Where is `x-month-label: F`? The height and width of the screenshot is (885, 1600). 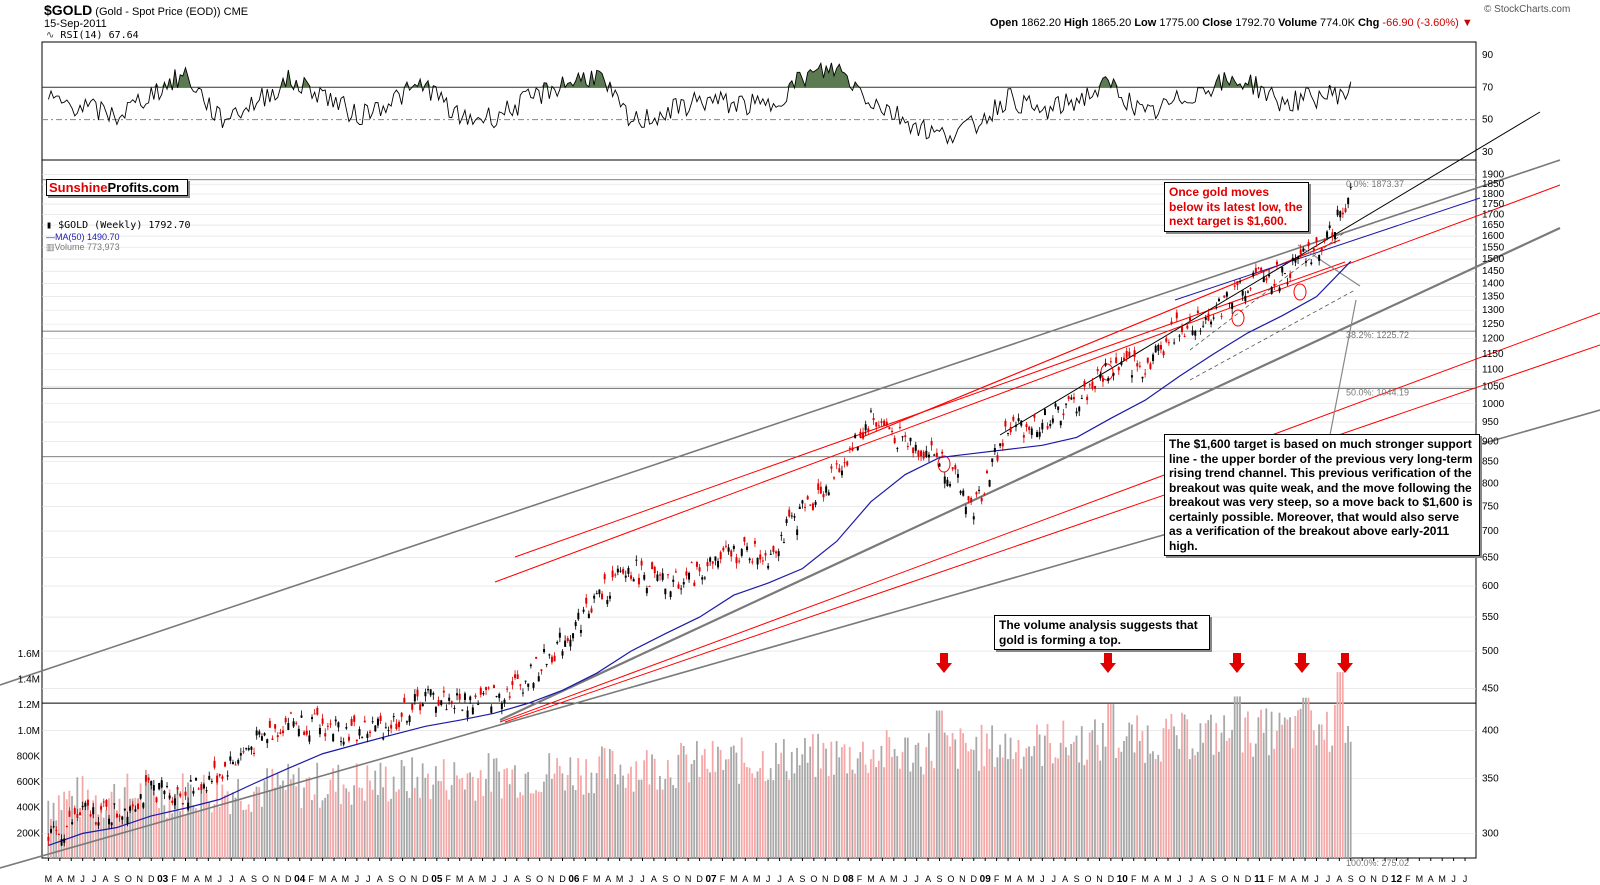 x-month-label: F is located at coordinates (997, 879).